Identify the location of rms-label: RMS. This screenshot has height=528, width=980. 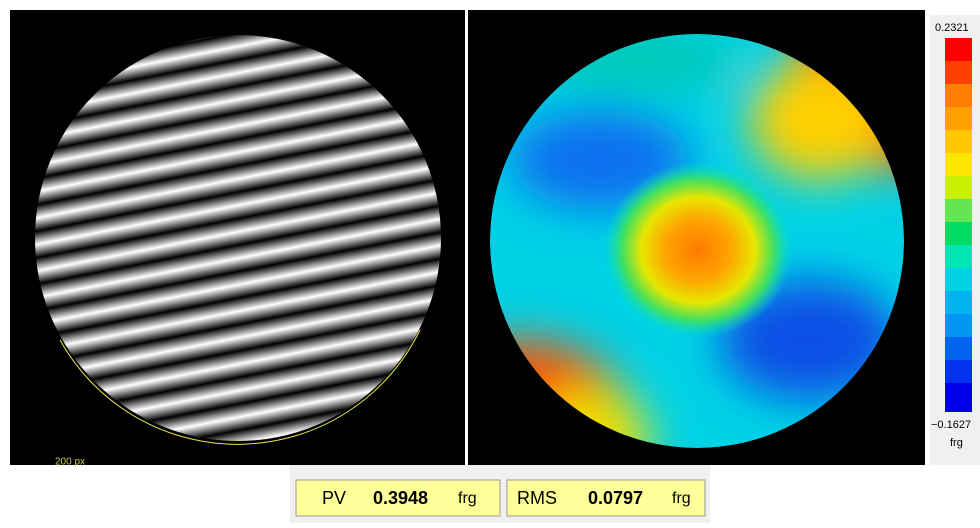
(537, 498).